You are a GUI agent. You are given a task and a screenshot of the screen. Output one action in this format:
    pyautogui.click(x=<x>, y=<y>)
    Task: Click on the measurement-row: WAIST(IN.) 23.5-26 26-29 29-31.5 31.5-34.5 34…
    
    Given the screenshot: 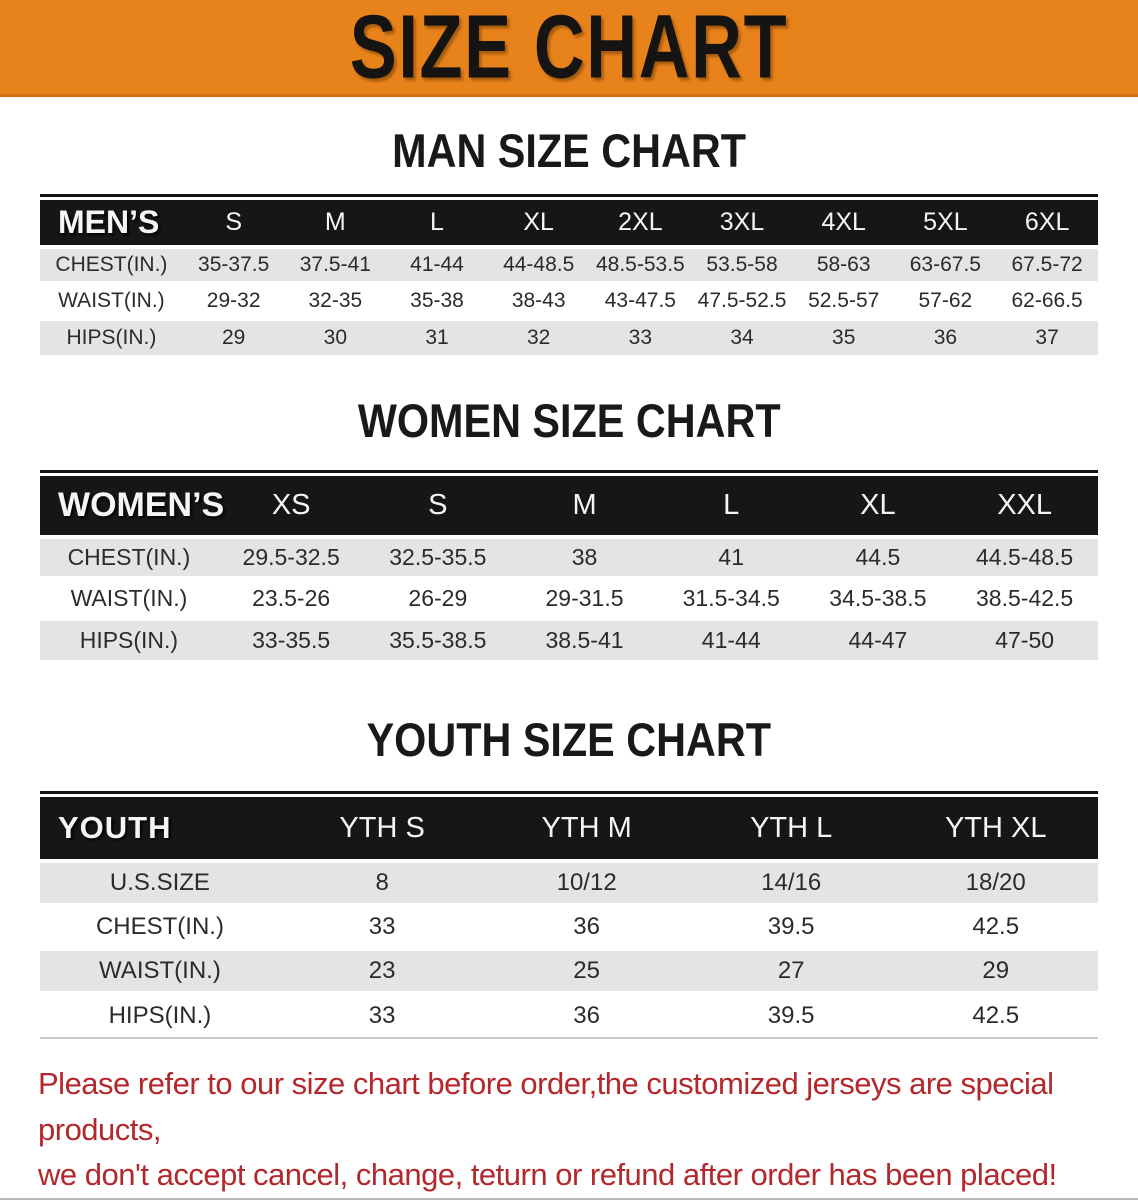 What is the action you would take?
    pyautogui.click(x=569, y=597)
    